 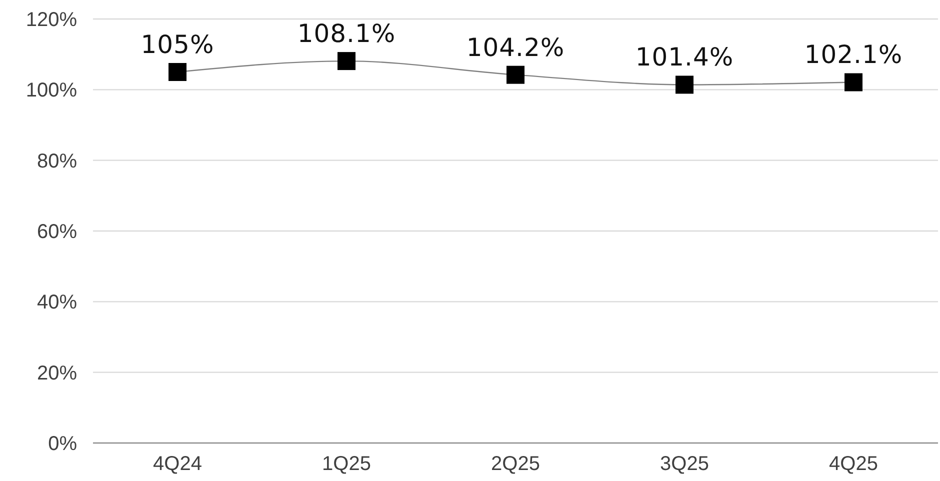 What do you see at coordinates (853, 55) in the screenshot?
I see `data-label: 102.1%` at bounding box center [853, 55].